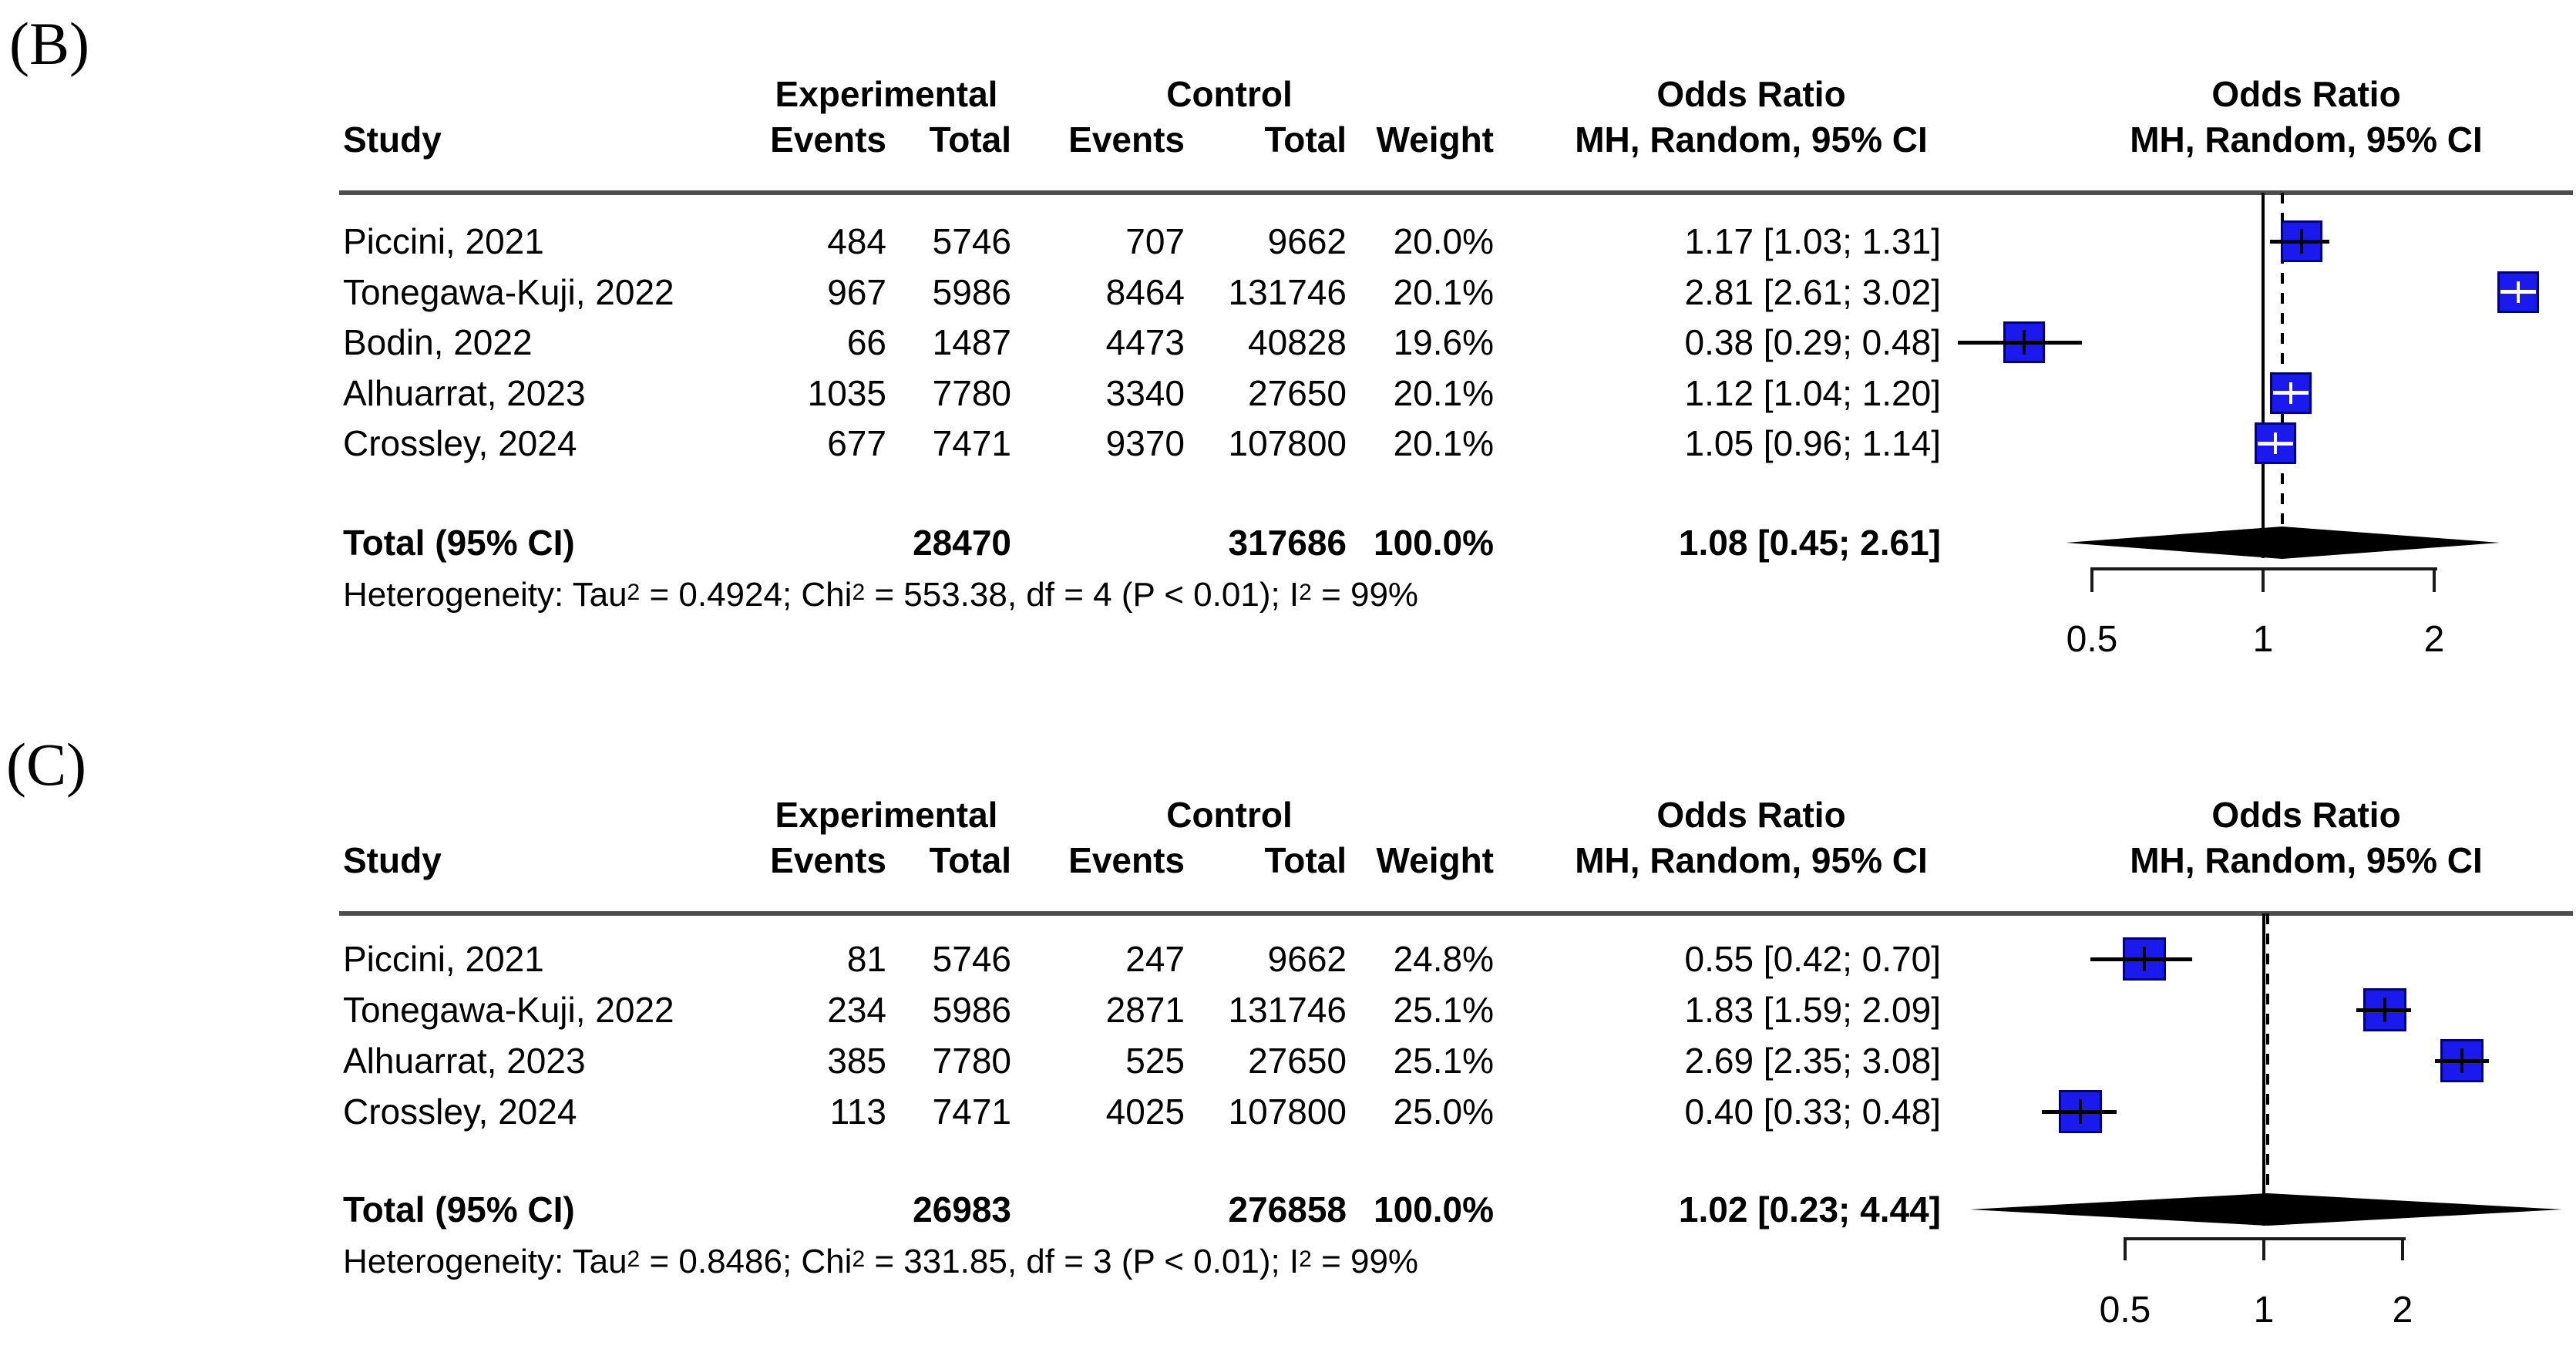 This screenshot has width=2576, height=1349. Describe the element at coordinates (2434, 639) in the screenshot. I see `x-axis-tick-label: 2` at that location.